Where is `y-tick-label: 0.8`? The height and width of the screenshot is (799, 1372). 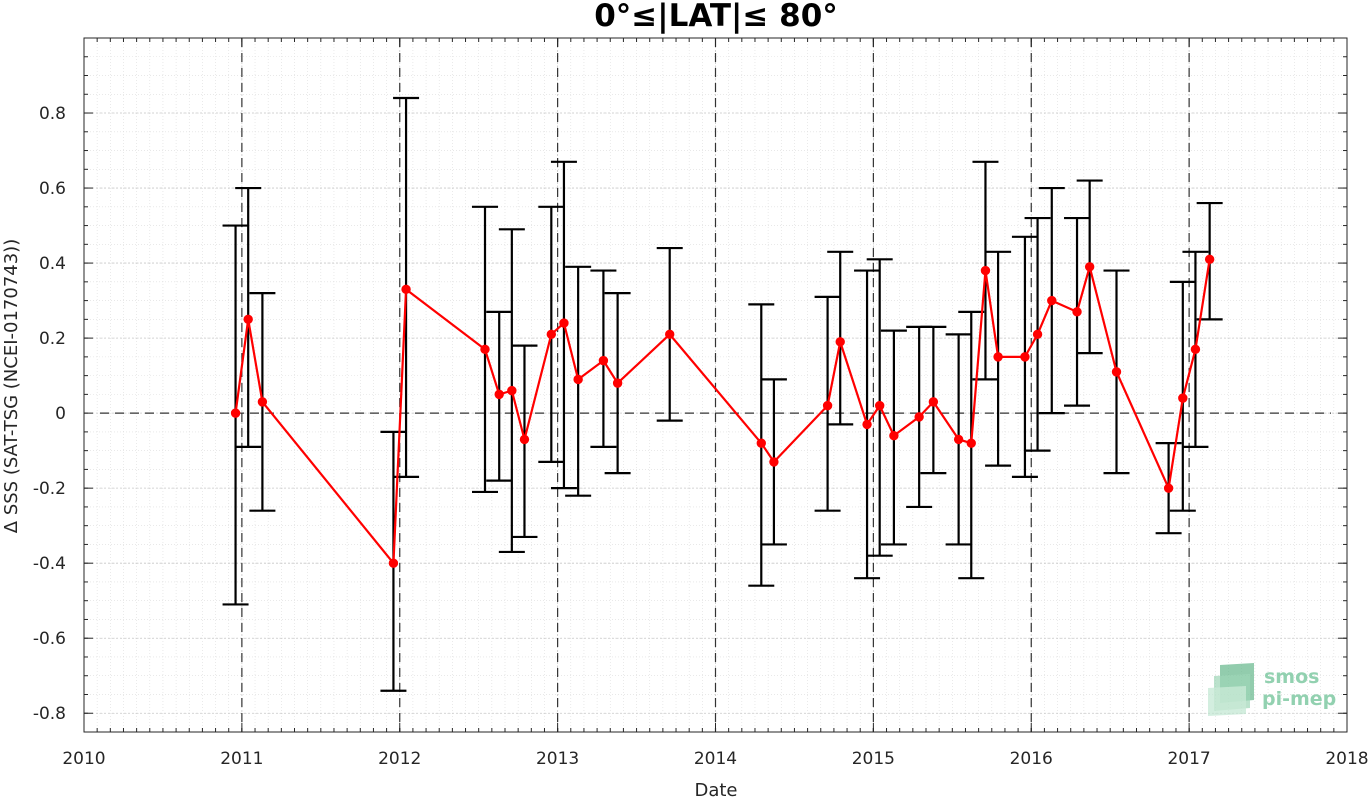
y-tick-label: 0.8 is located at coordinates (52, 114).